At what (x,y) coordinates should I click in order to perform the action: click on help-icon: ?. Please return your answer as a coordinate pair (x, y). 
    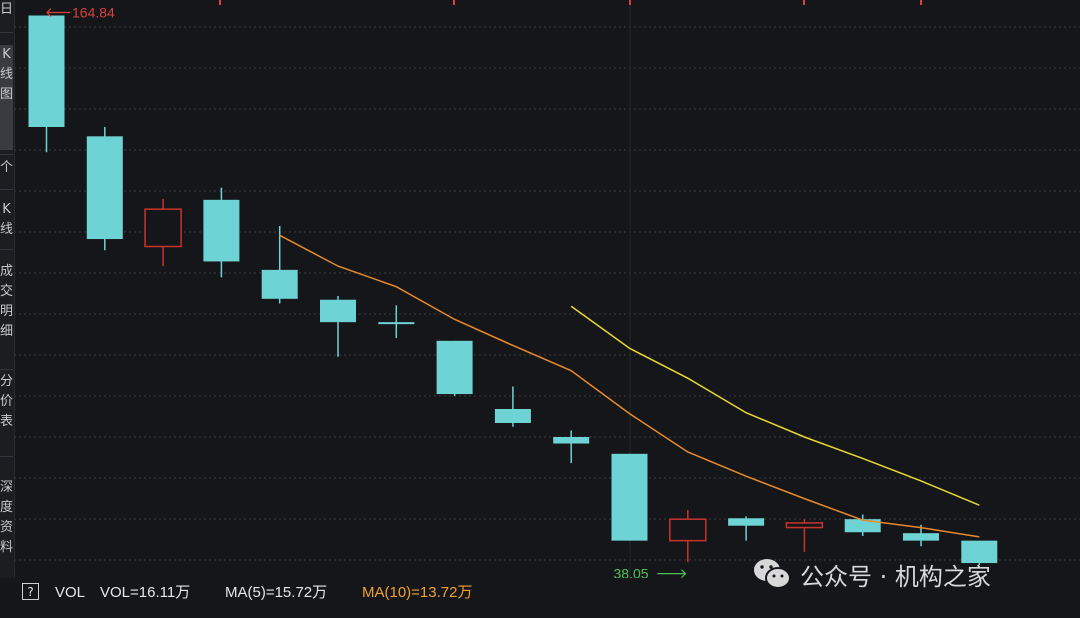
    Looking at the image, I should click on (30, 591).